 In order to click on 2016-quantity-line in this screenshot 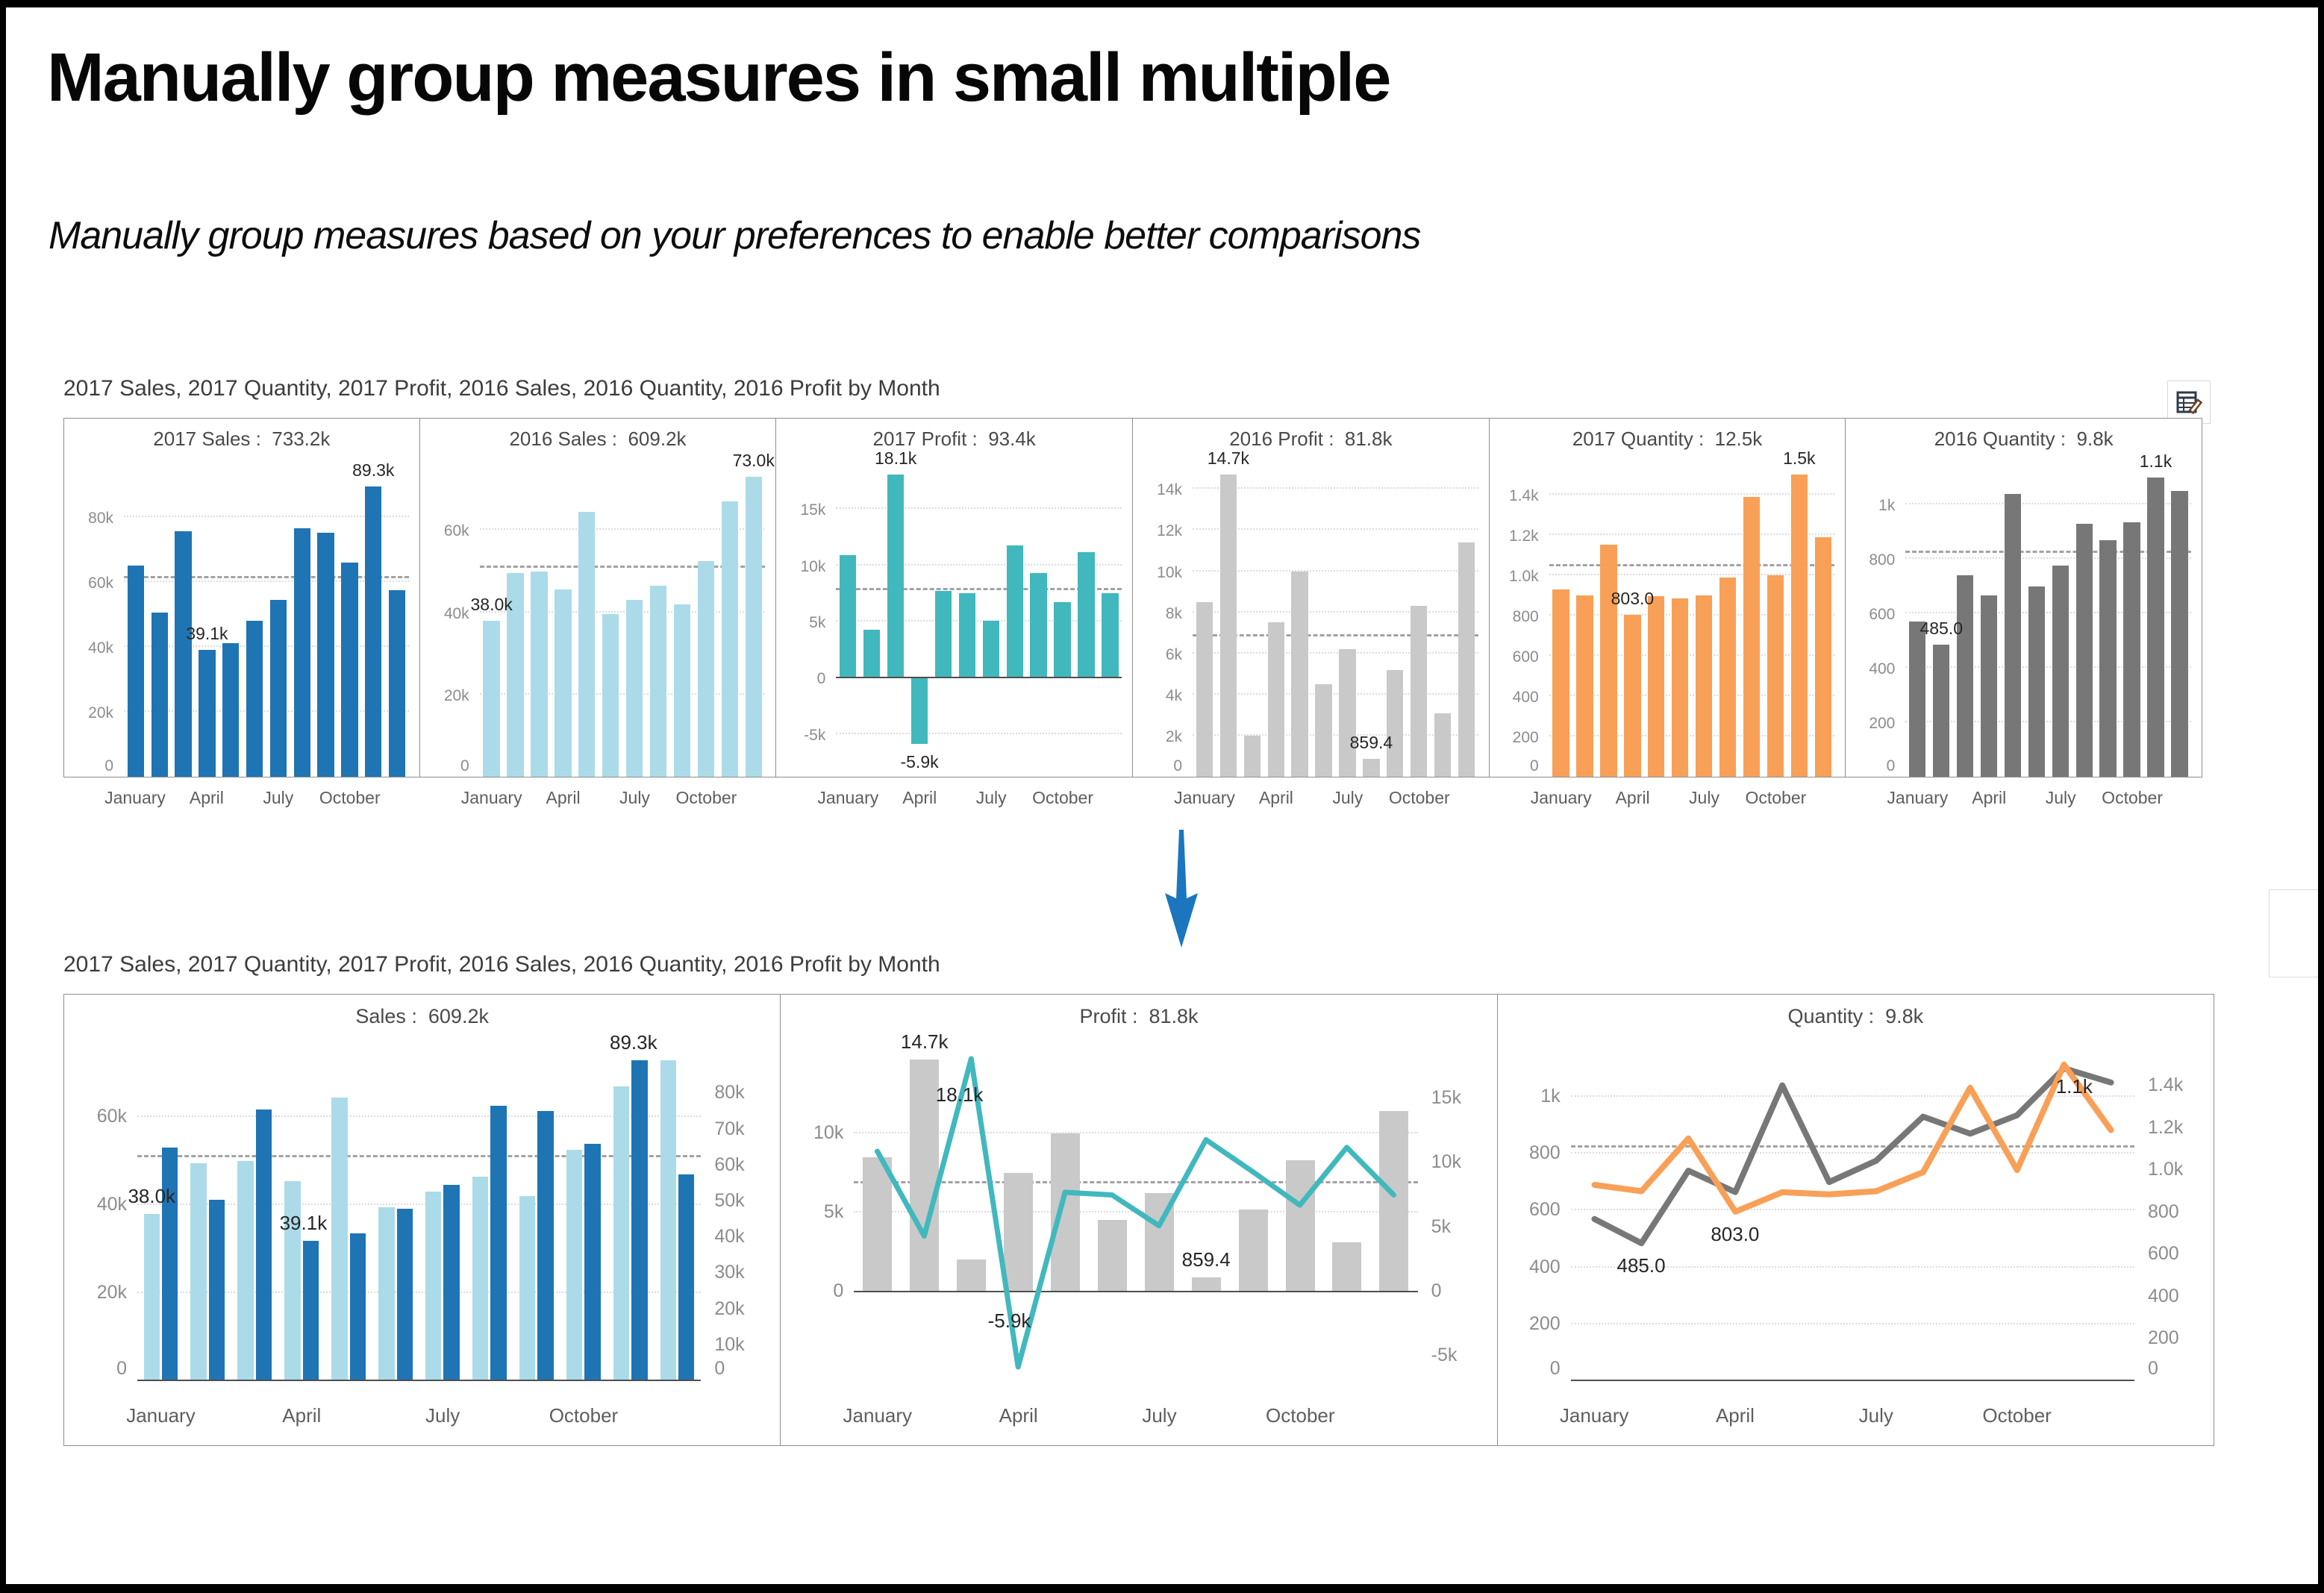, I will do `click(1853, 1215)`.